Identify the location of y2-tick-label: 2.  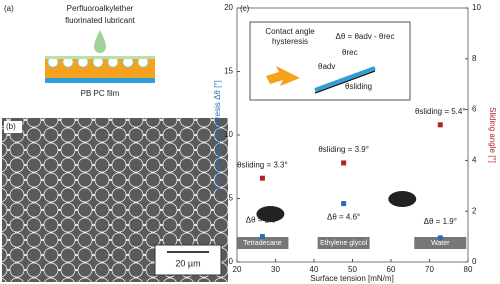
(474, 210).